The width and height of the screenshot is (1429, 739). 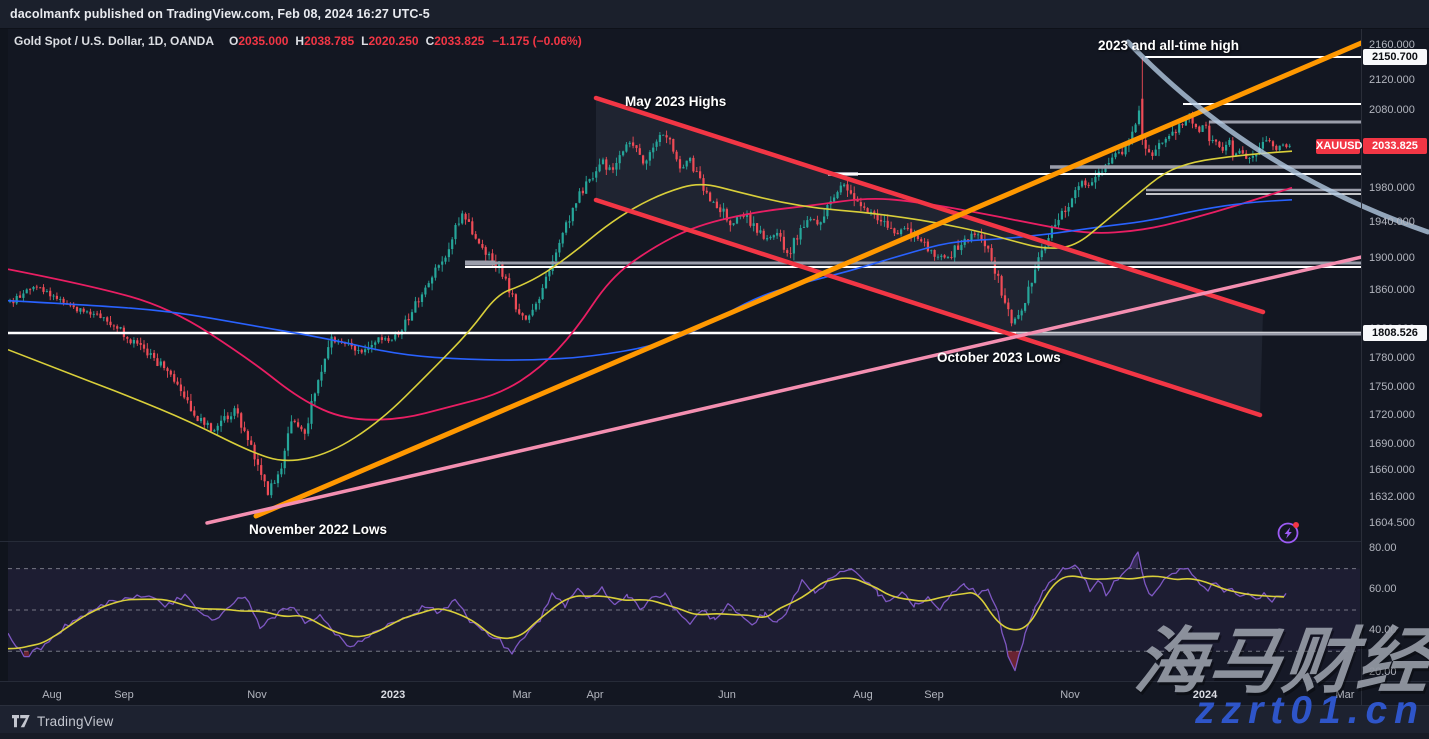 What do you see at coordinates (595, 695) in the screenshot?
I see `time-axis-label: Apr` at bounding box center [595, 695].